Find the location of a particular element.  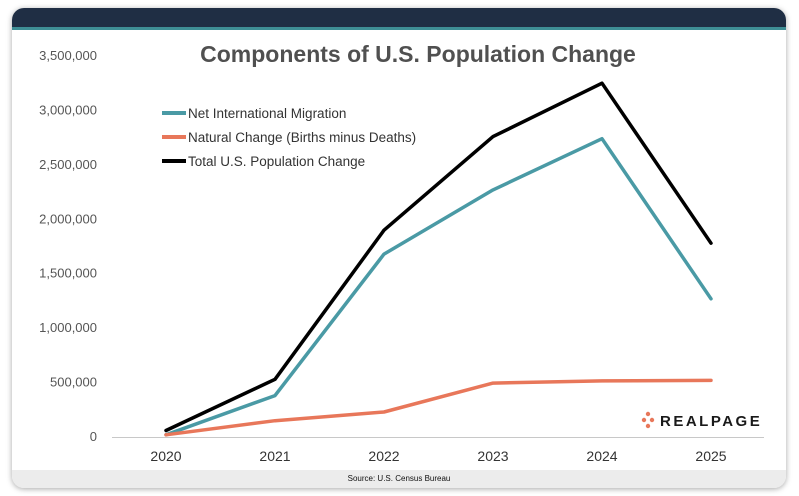

x-tick-label: 2020 is located at coordinates (165, 456).